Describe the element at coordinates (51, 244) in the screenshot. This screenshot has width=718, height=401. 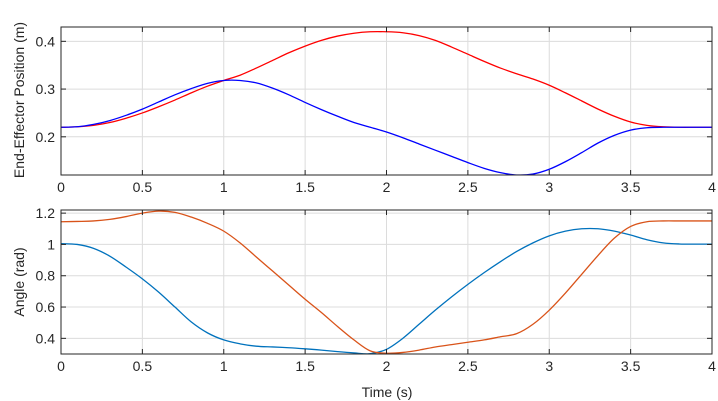
I see `angle-y-tick-label: 1` at that location.